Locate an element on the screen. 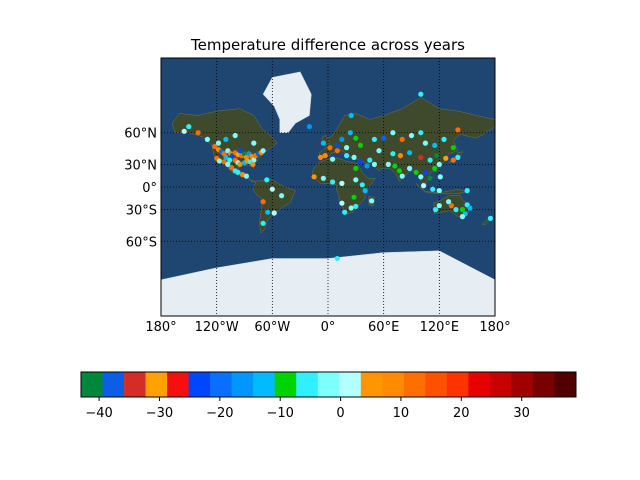 The height and width of the screenshot is (480, 640). colorbar-tick-label: 0 is located at coordinates (340, 413).